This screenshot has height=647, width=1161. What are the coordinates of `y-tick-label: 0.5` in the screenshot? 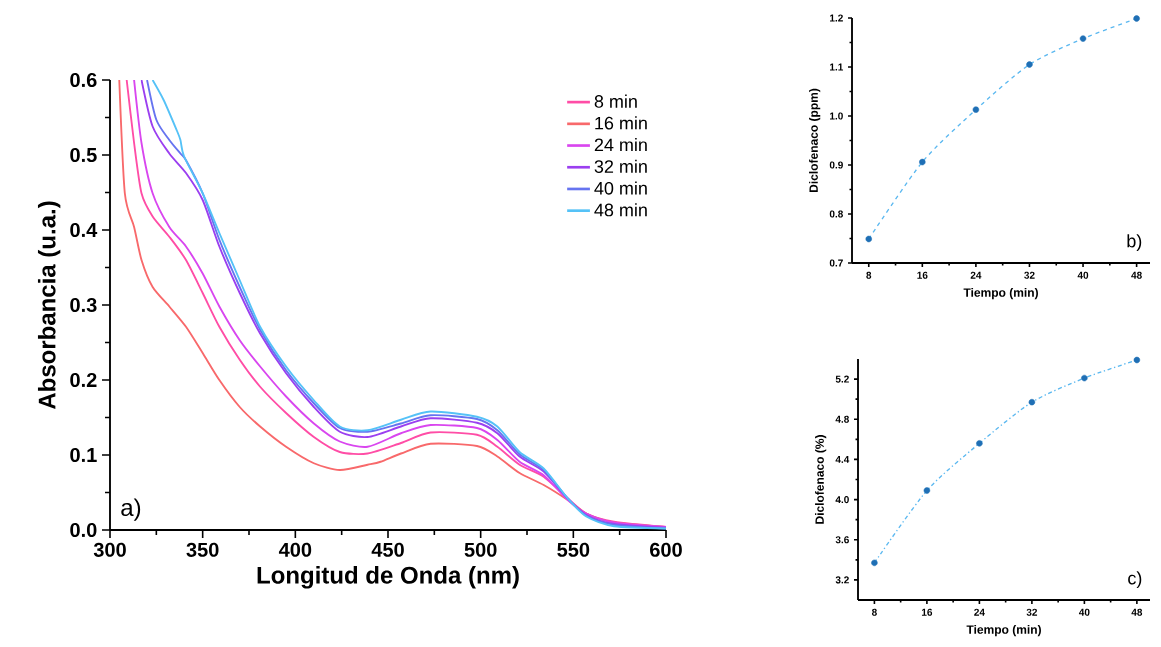 It's located at (83, 155).